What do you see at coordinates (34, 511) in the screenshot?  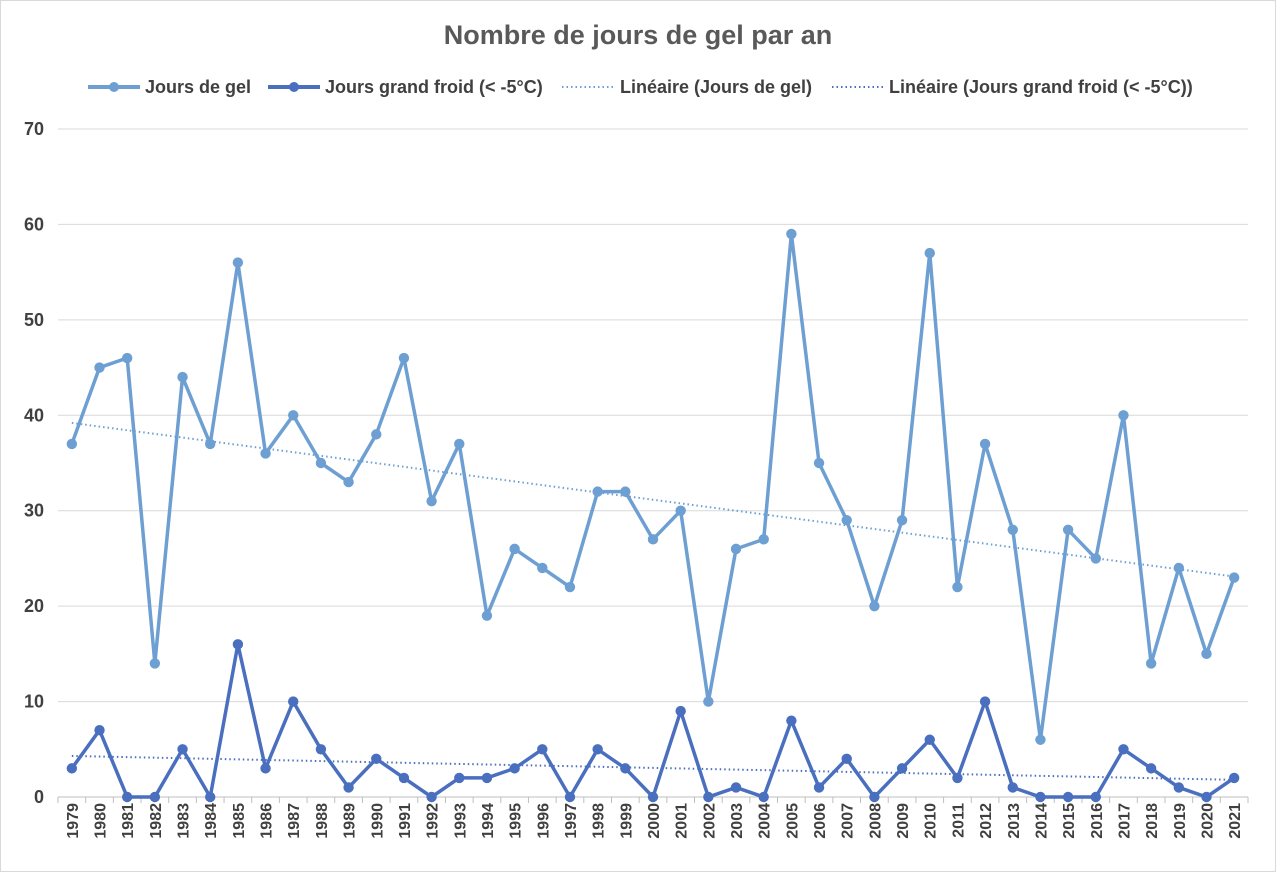 I see `y-tick-label: 30` at bounding box center [34, 511].